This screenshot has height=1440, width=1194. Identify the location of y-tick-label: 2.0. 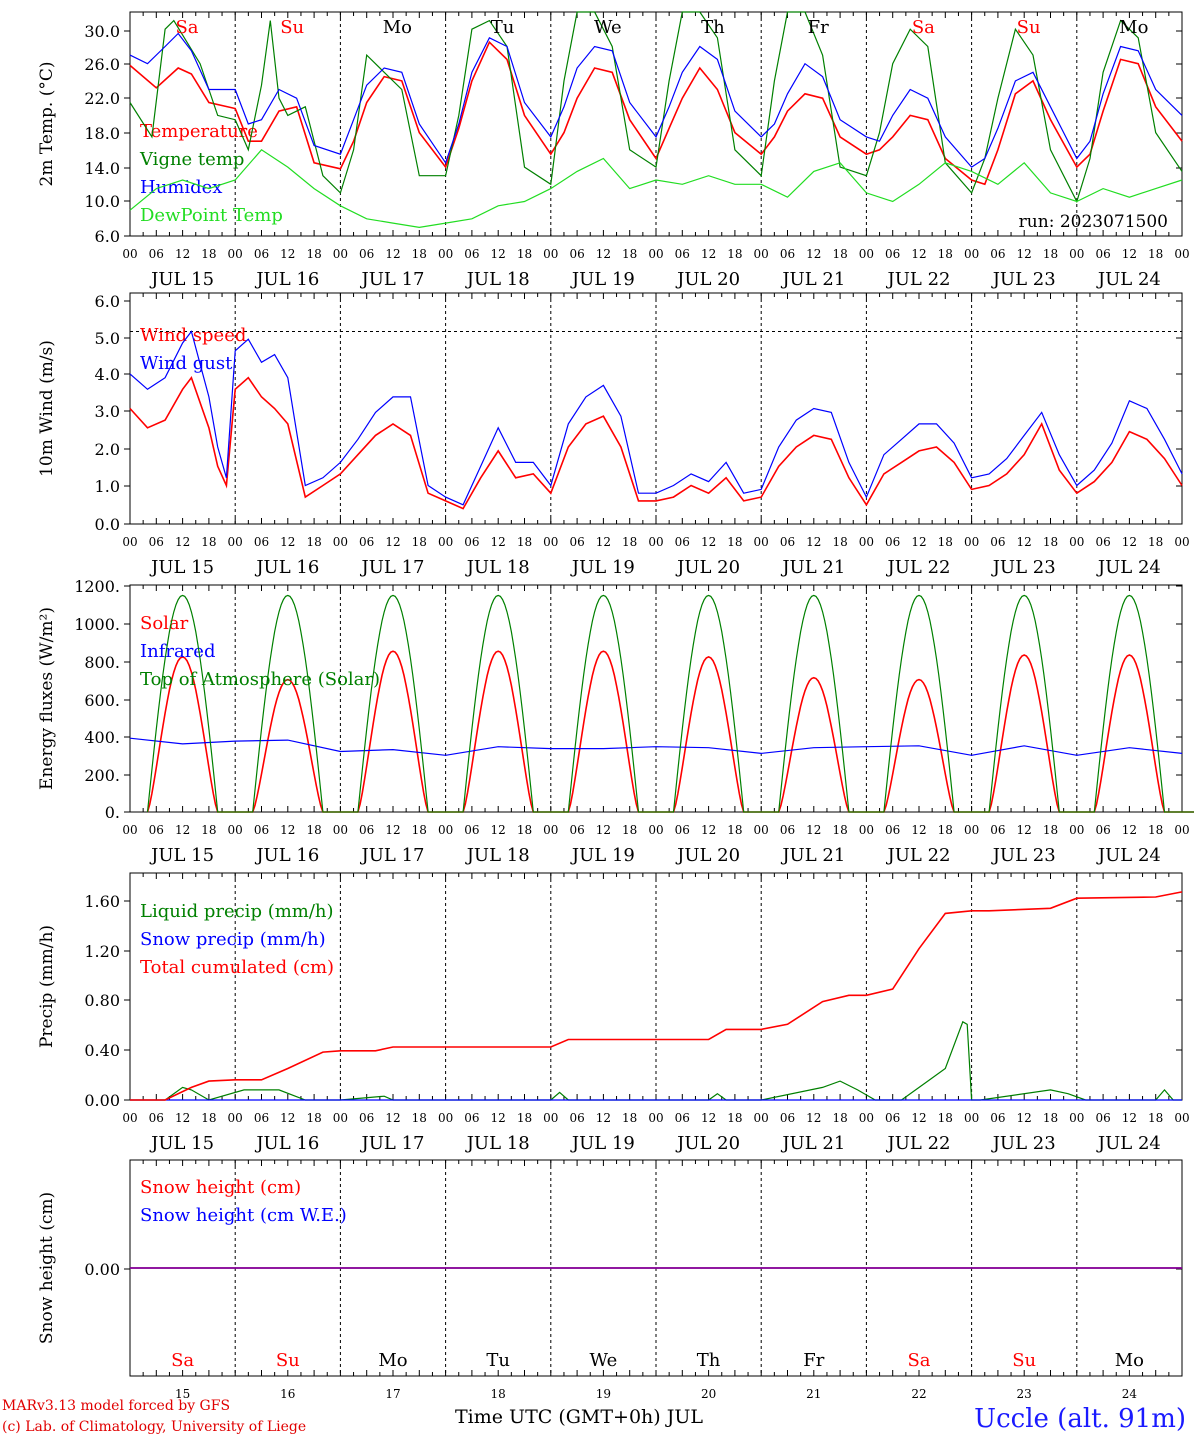
(107, 449).